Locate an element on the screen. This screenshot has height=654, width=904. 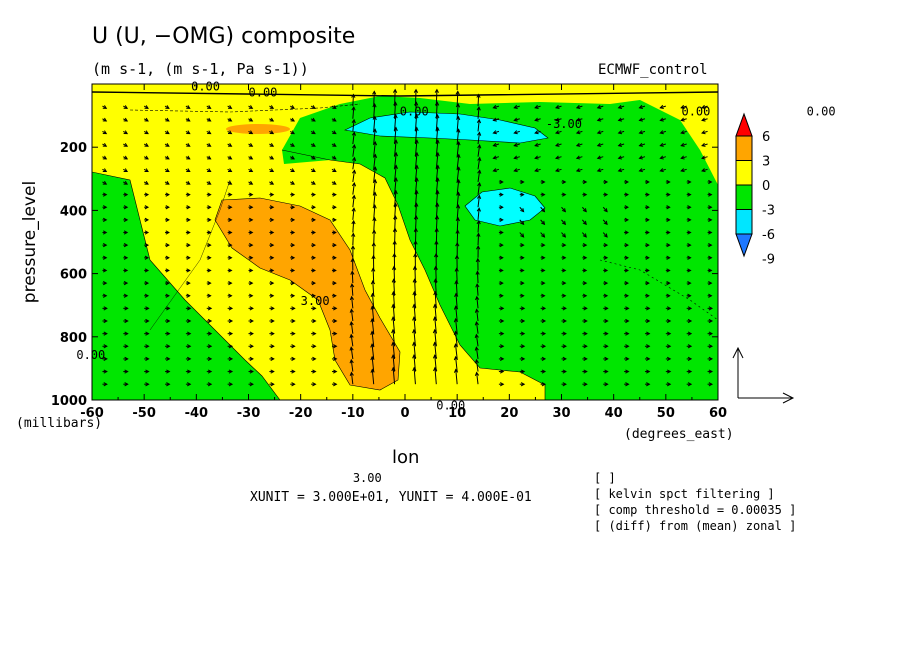
y-axis-label: pressure_level is located at coordinates (30, 242).